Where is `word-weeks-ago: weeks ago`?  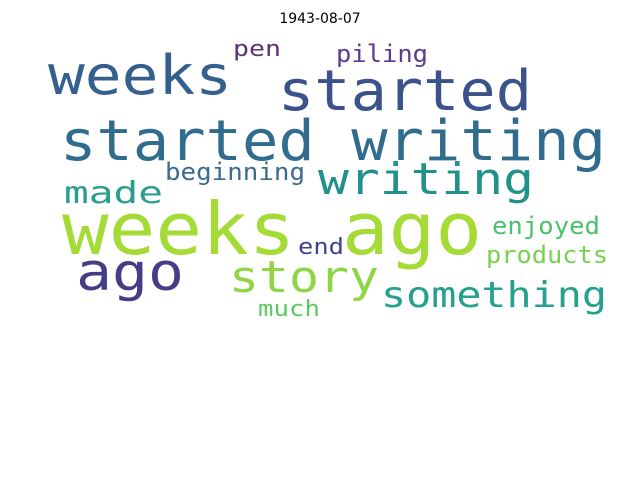 word-weeks-ago: weeks ago is located at coordinates (272, 229).